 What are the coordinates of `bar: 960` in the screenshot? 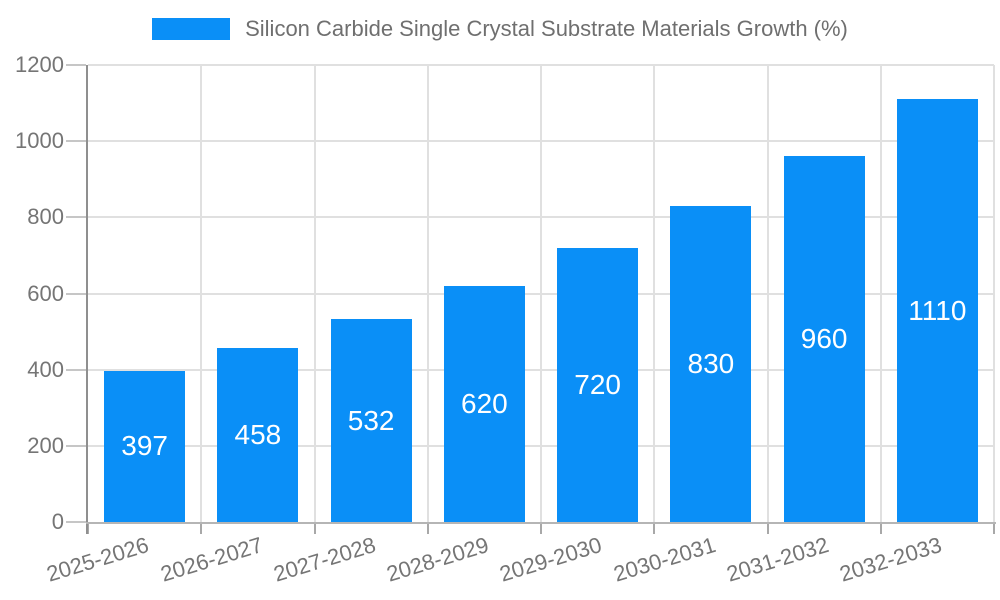 It's located at (824, 339).